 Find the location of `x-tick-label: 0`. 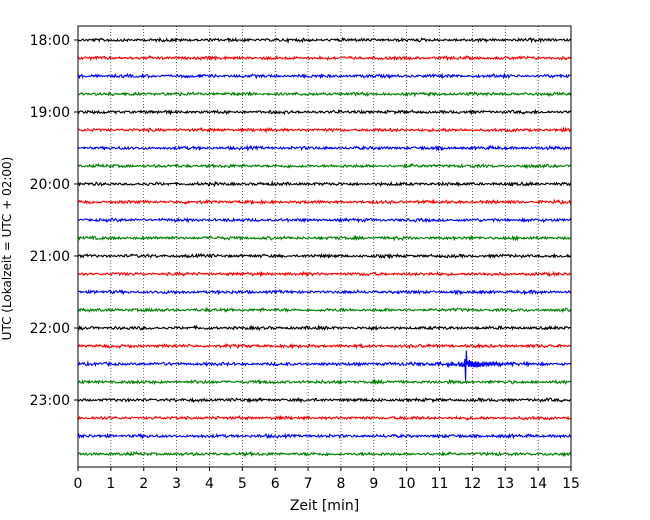

x-tick-label: 0 is located at coordinates (78, 484).